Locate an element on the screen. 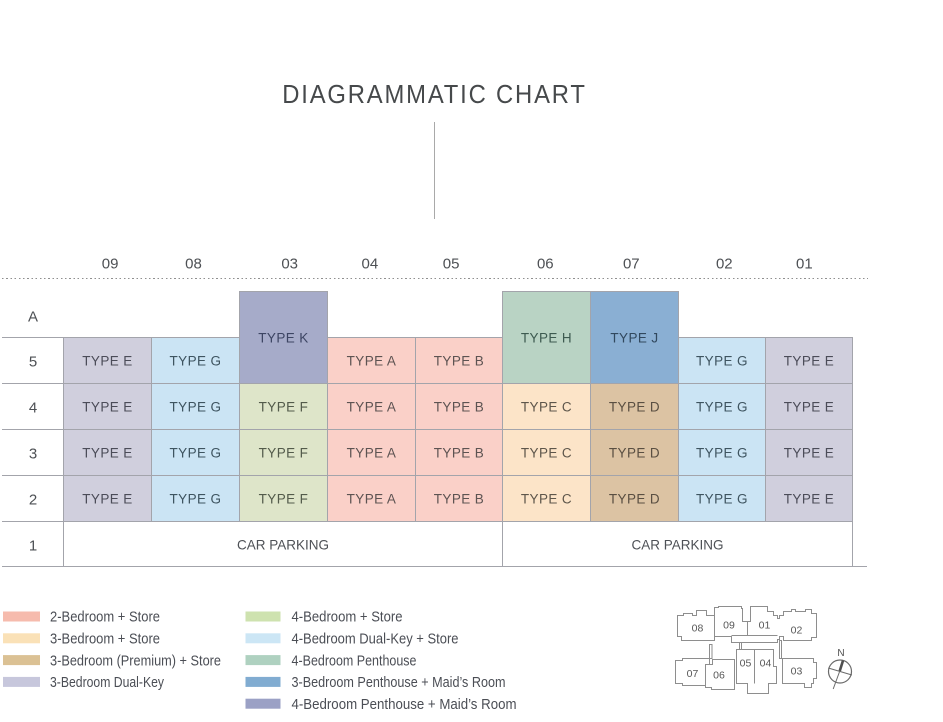 The image size is (943, 722). svg-text: DIAGRAMMATIC CHART is located at coordinates (434, 94).